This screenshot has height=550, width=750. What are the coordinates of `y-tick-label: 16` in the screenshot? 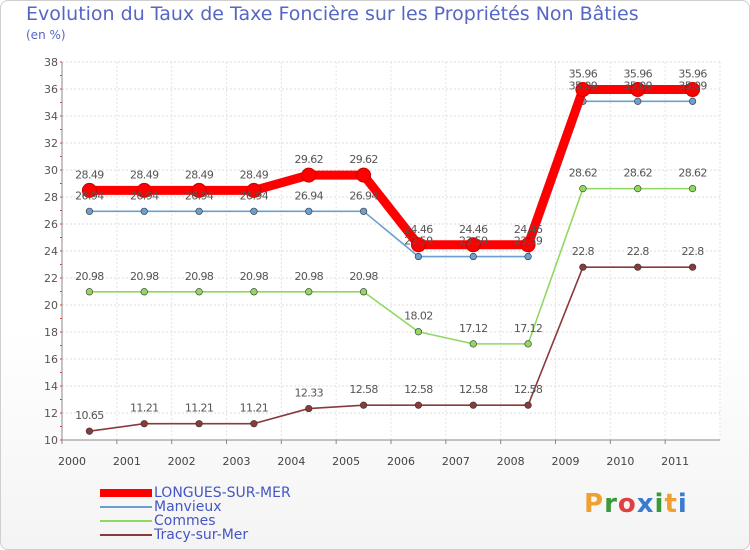 It's located at (51, 359).